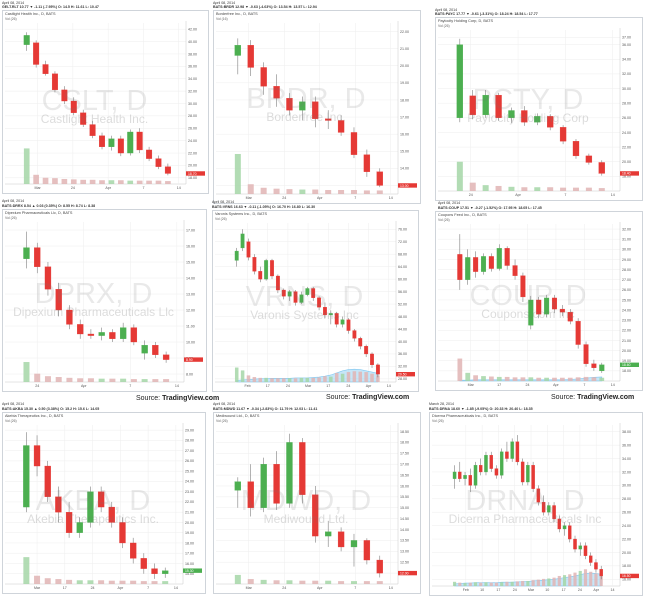 The height and width of the screenshot is (598, 647). Describe the element at coordinates (237, 14) in the screenshot. I see `chart-title: Borderfree Inc., D, BATS` at that location.